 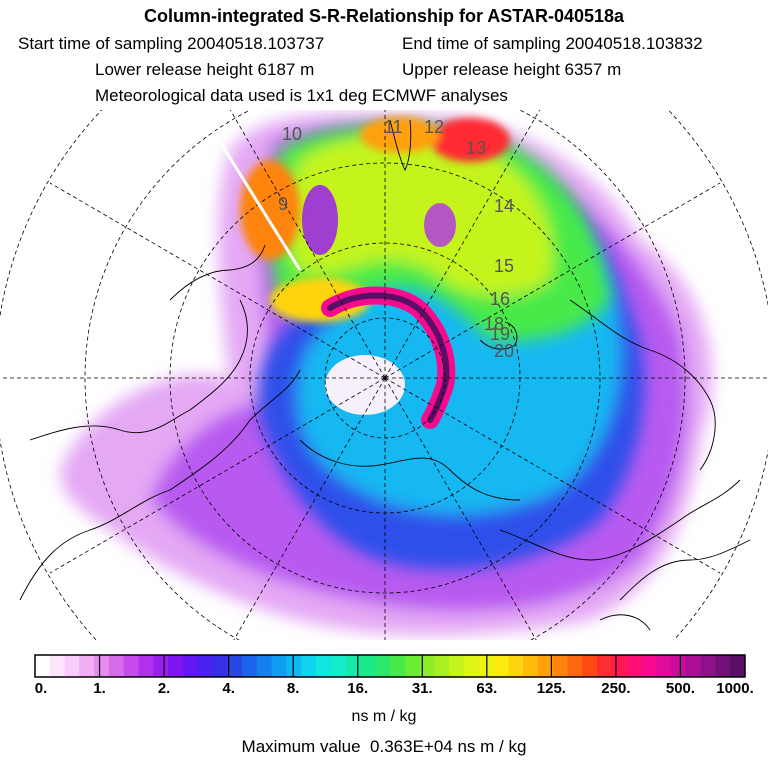 What do you see at coordinates (500, 334) in the screenshot?
I see `contour-label: 19` at bounding box center [500, 334].